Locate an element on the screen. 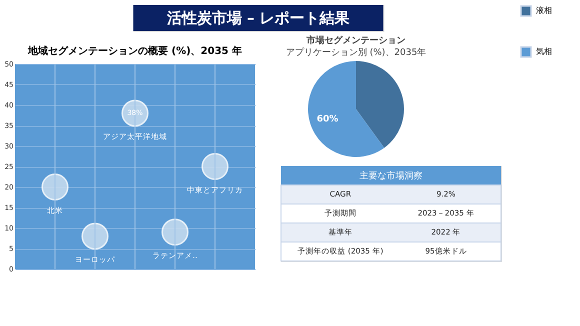 This screenshot has width=580, height=326. text: 活性炭市場 – レポート結果 is located at coordinates (258, 18).